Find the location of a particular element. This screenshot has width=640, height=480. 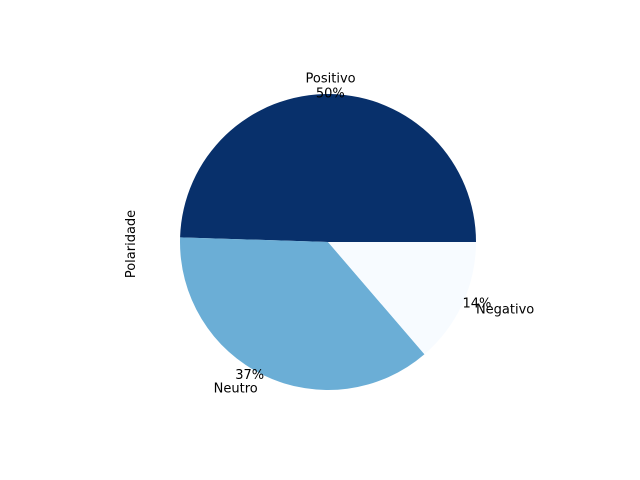

pie-slice-negativo is located at coordinates (402, 298).